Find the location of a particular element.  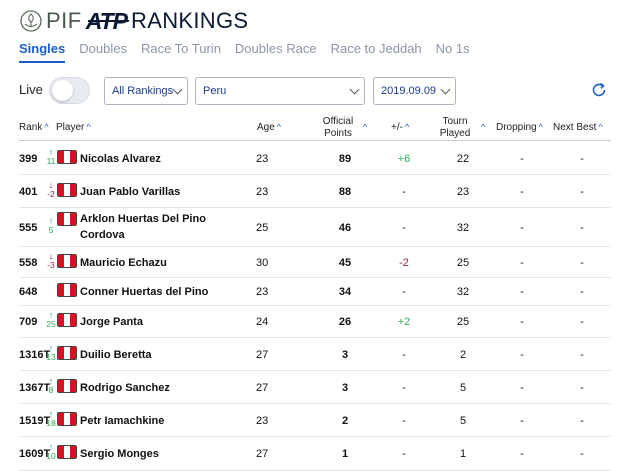

col-points: Official Points is located at coordinates (338, 128).